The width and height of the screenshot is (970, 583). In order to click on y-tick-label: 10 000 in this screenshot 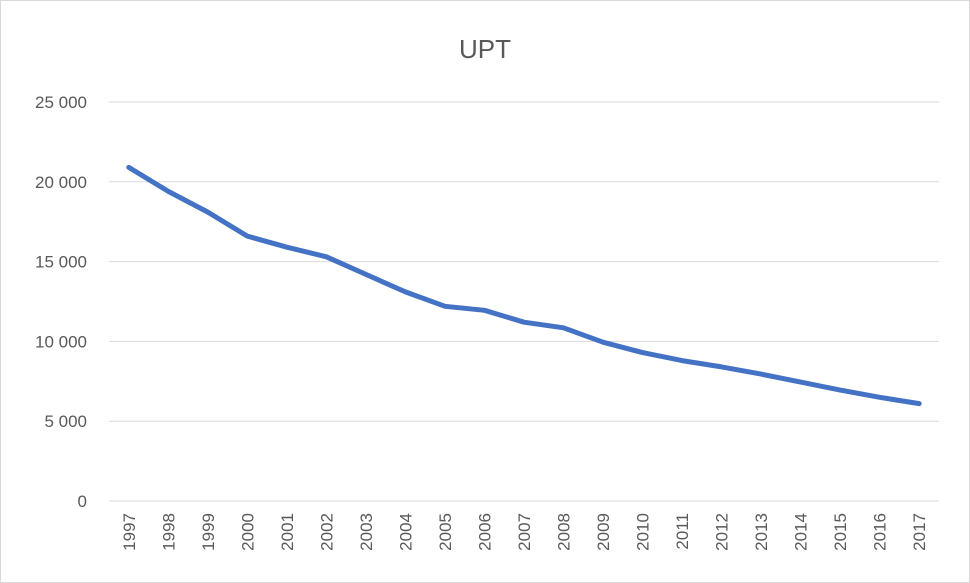, I will do `click(61, 341)`.